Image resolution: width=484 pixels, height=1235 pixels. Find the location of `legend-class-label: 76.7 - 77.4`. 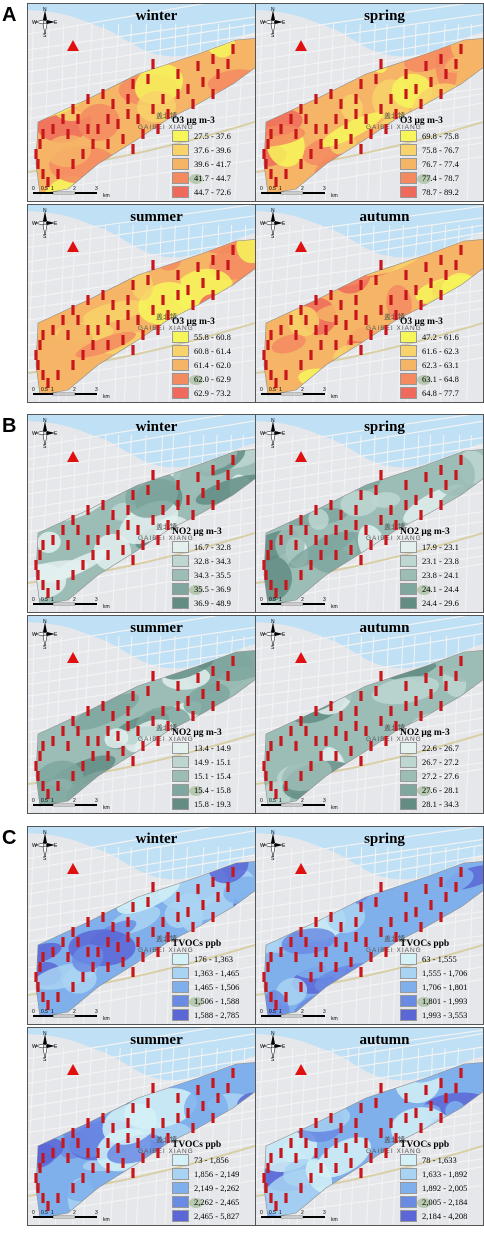

legend-class-label: 76.7 - 77.4 is located at coordinates (440, 164).